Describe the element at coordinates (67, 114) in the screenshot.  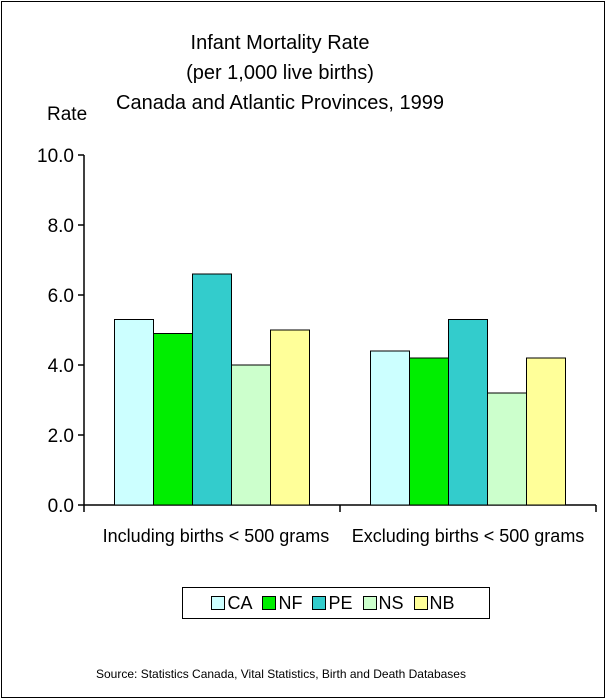
I see `y-axis-label: Rate` at that location.